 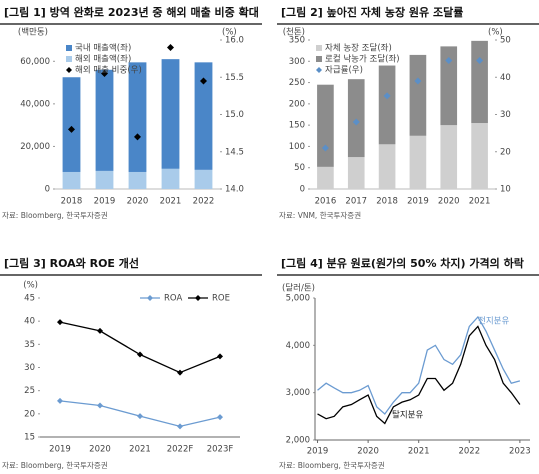 I want to click on y-tick-label: 45, so click(x=29, y=299).